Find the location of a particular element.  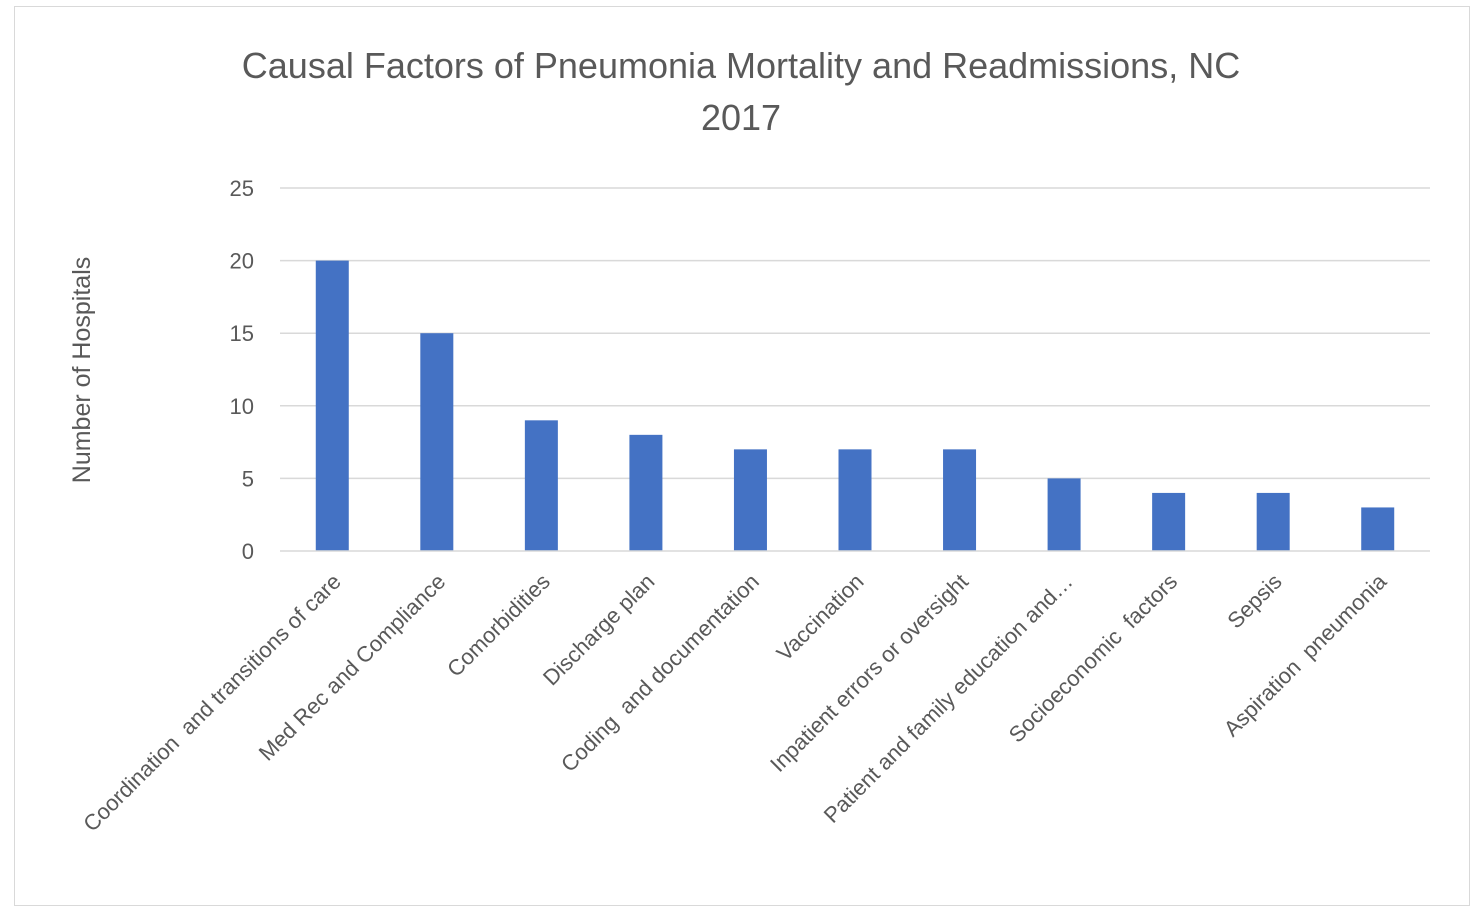

y-tick-label: 15 is located at coordinates (242, 333).